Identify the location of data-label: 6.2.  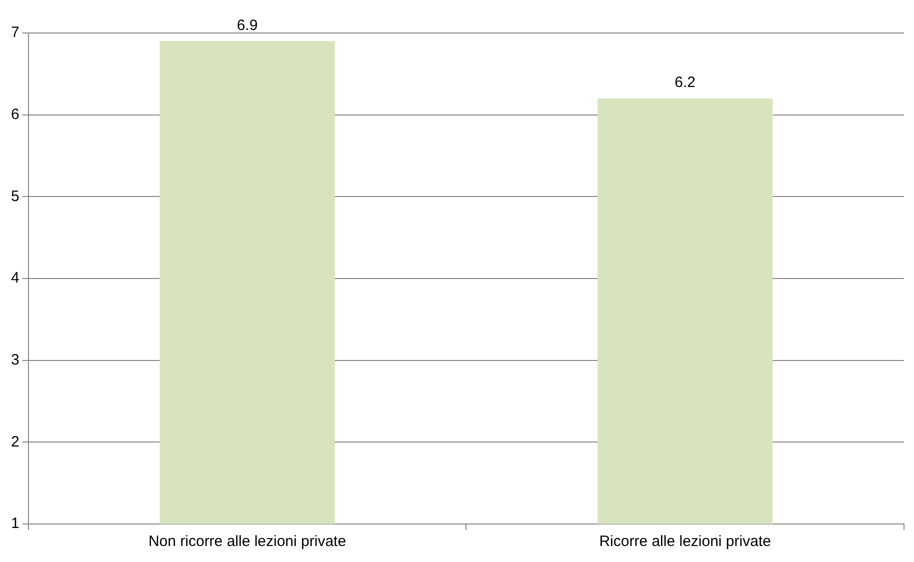
(685, 83).